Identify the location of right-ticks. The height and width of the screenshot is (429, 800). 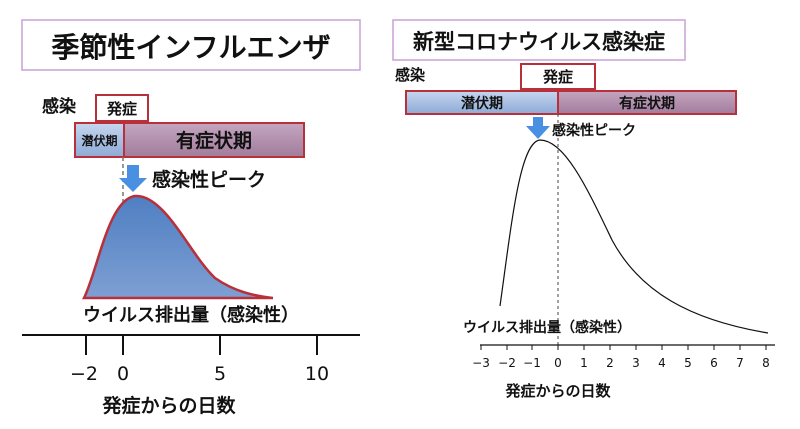
(623, 347).